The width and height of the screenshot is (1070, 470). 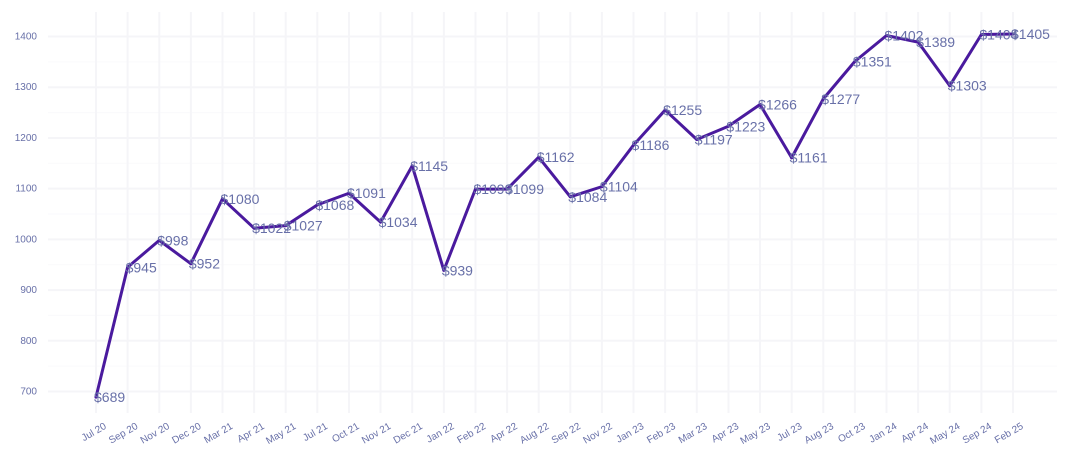 I want to click on data-label: $1027, so click(x=303, y=226).